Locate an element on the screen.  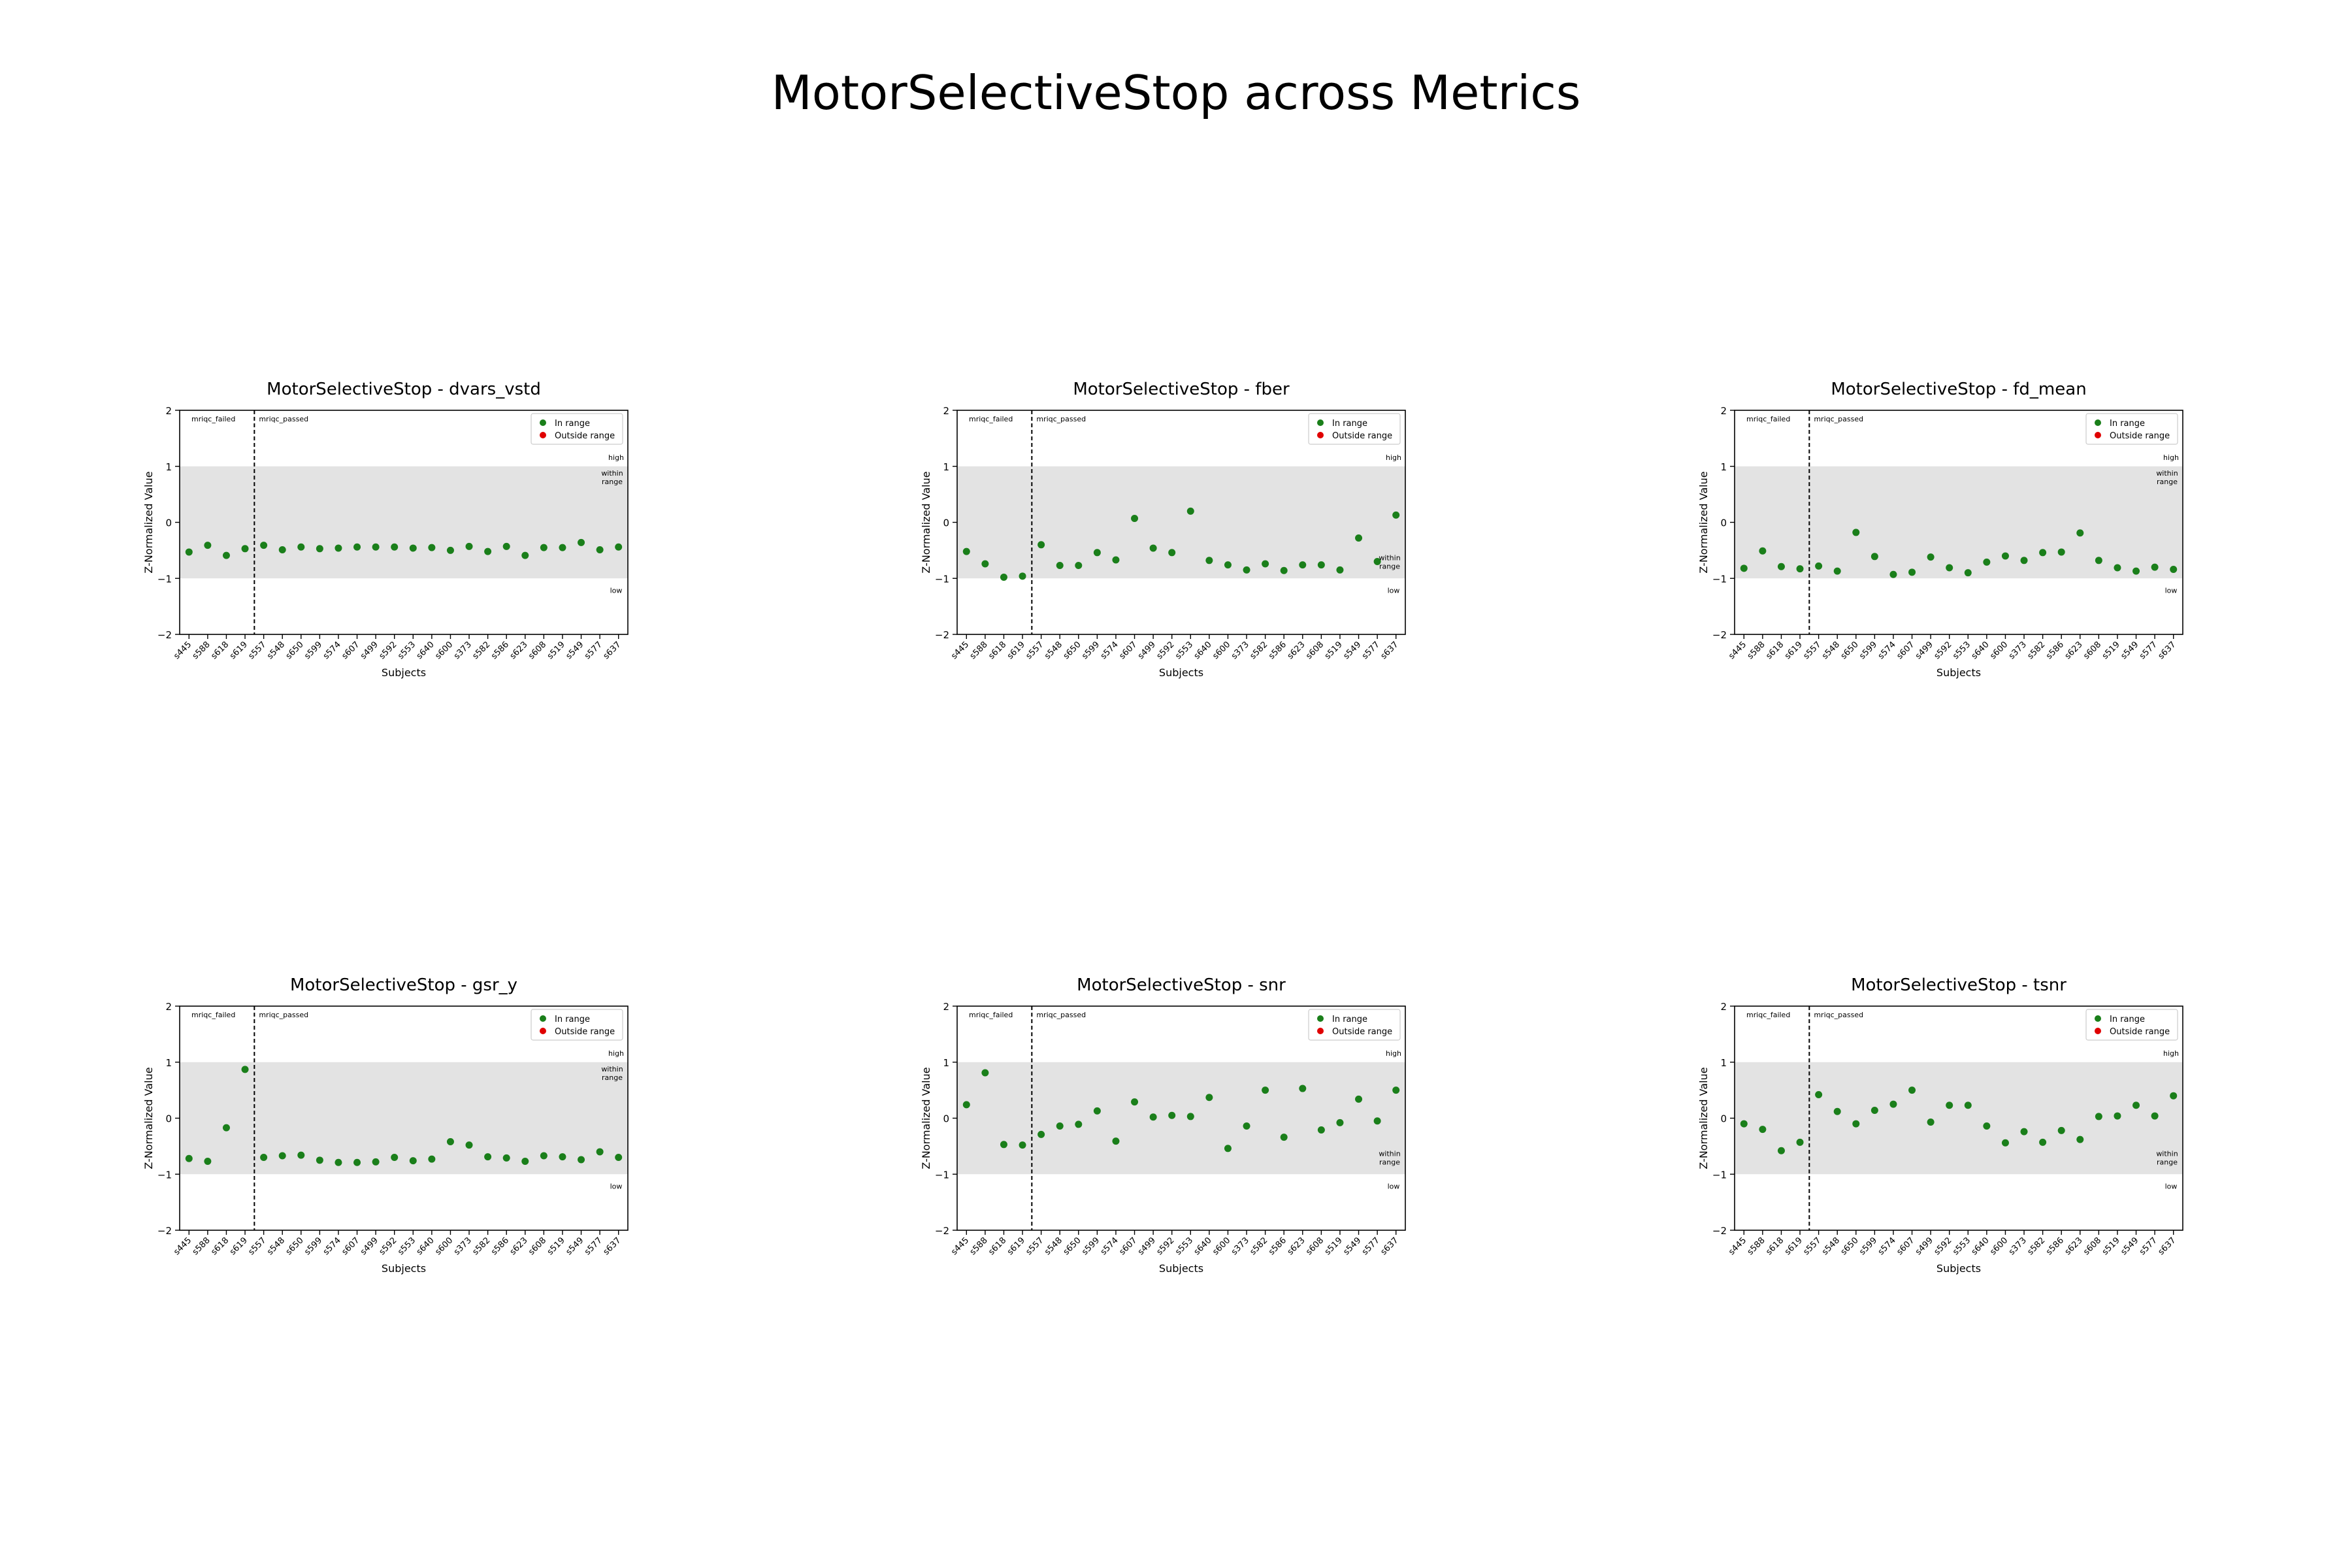
subplot-title: MotorSelectiveStop - dvars_vstd is located at coordinates (404, 389).